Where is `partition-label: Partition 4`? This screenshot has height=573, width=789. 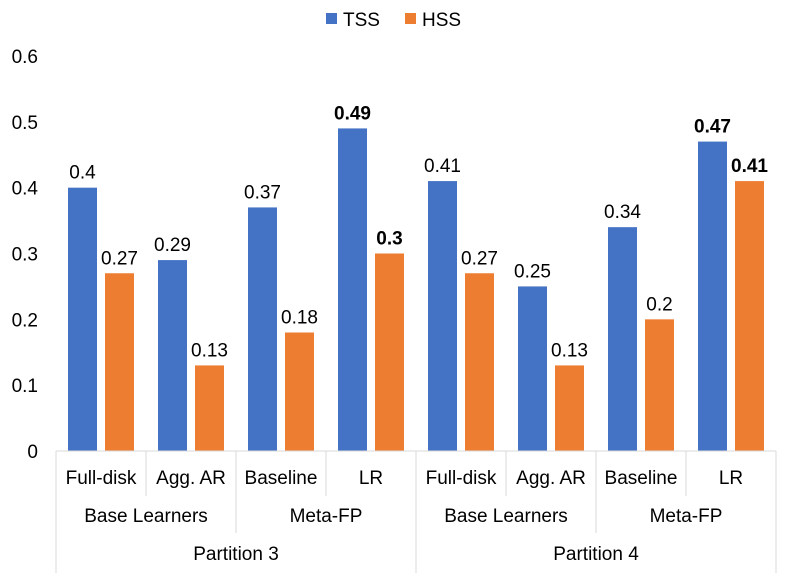 partition-label: Partition 4 is located at coordinates (596, 554).